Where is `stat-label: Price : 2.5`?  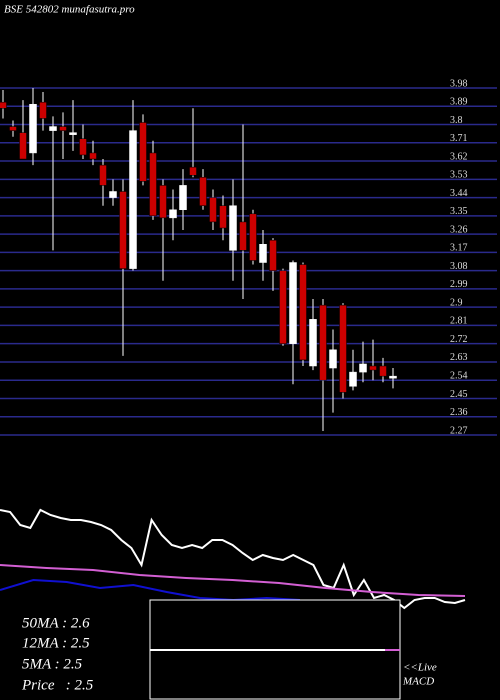
stat-label: Price : 2.5 is located at coordinates (57, 685).